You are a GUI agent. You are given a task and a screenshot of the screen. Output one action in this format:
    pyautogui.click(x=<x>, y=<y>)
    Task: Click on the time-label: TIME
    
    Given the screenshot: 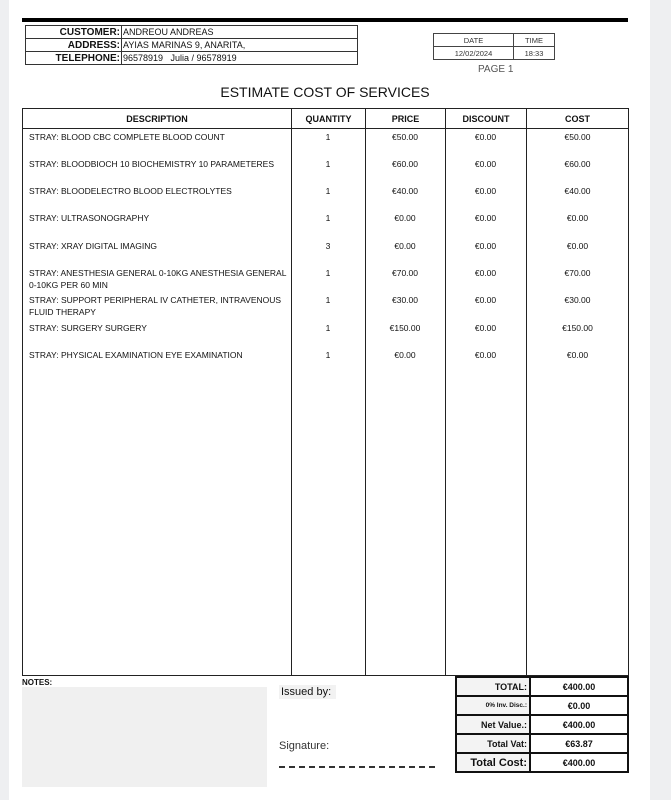 What is the action you would take?
    pyautogui.click(x=534, y=40)
    